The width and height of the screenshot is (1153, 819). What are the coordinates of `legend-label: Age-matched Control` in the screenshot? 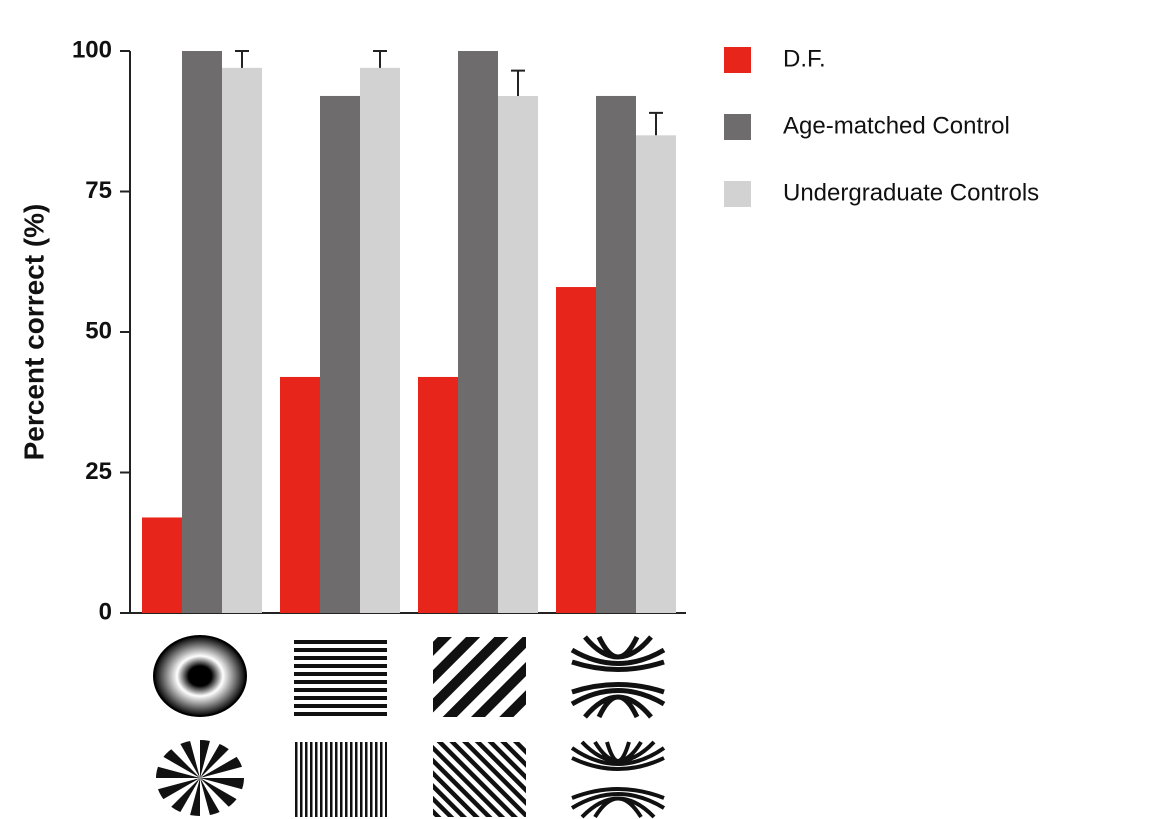 It's located at (896, 125).